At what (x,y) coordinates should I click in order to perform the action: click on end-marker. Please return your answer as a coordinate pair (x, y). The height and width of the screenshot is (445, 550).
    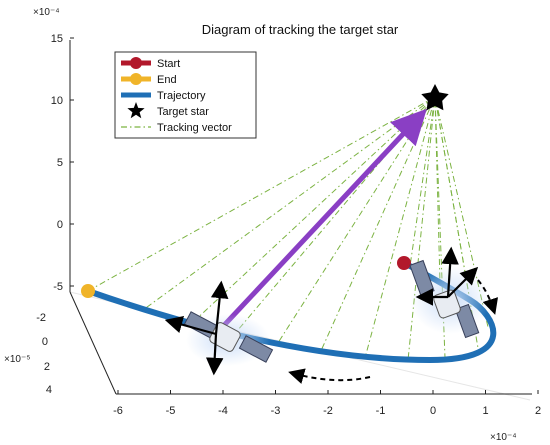
    Looking at the image, I should click on (88, 291).